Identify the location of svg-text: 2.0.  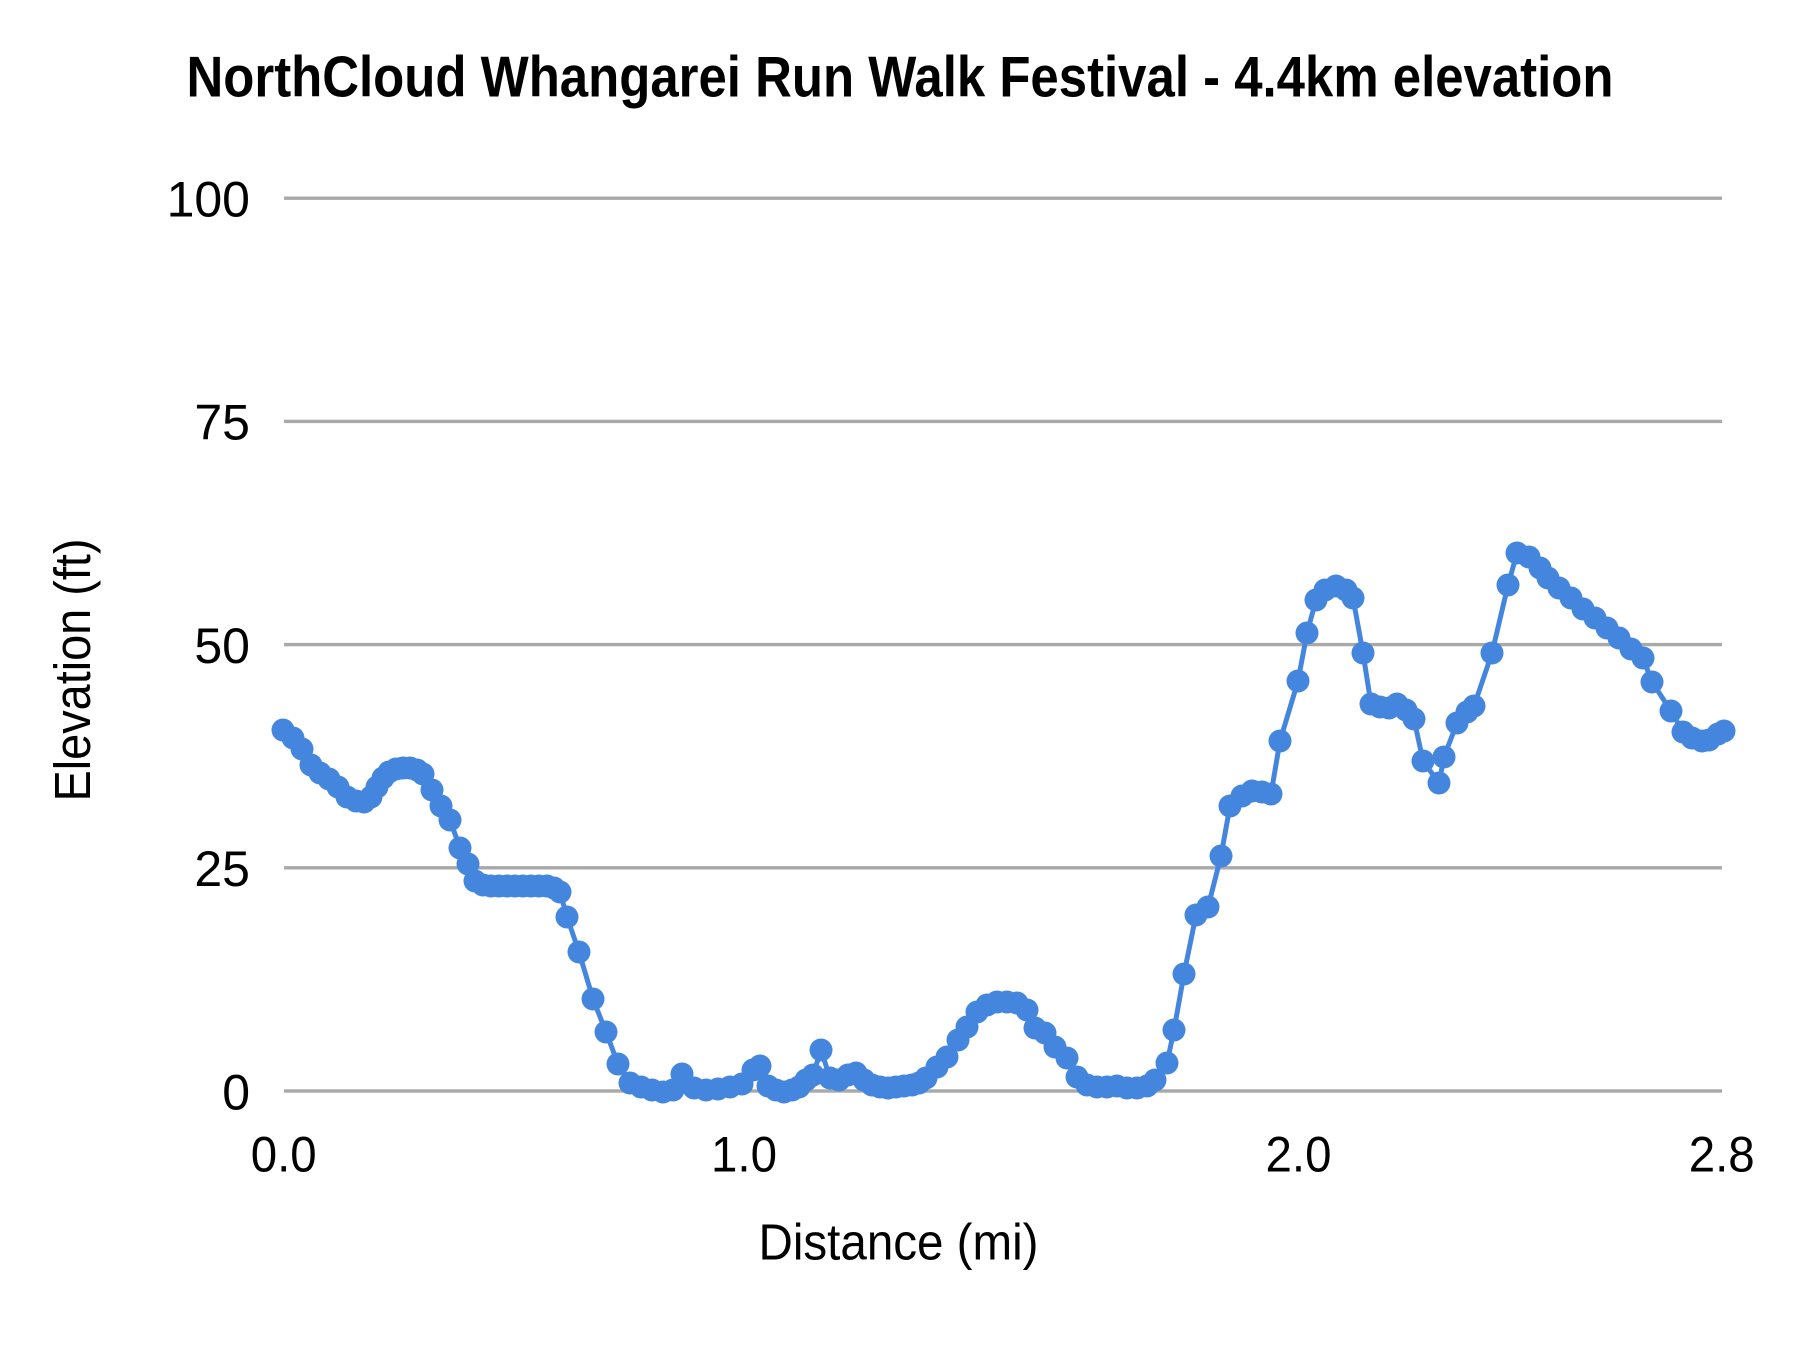
(1299, 1154).